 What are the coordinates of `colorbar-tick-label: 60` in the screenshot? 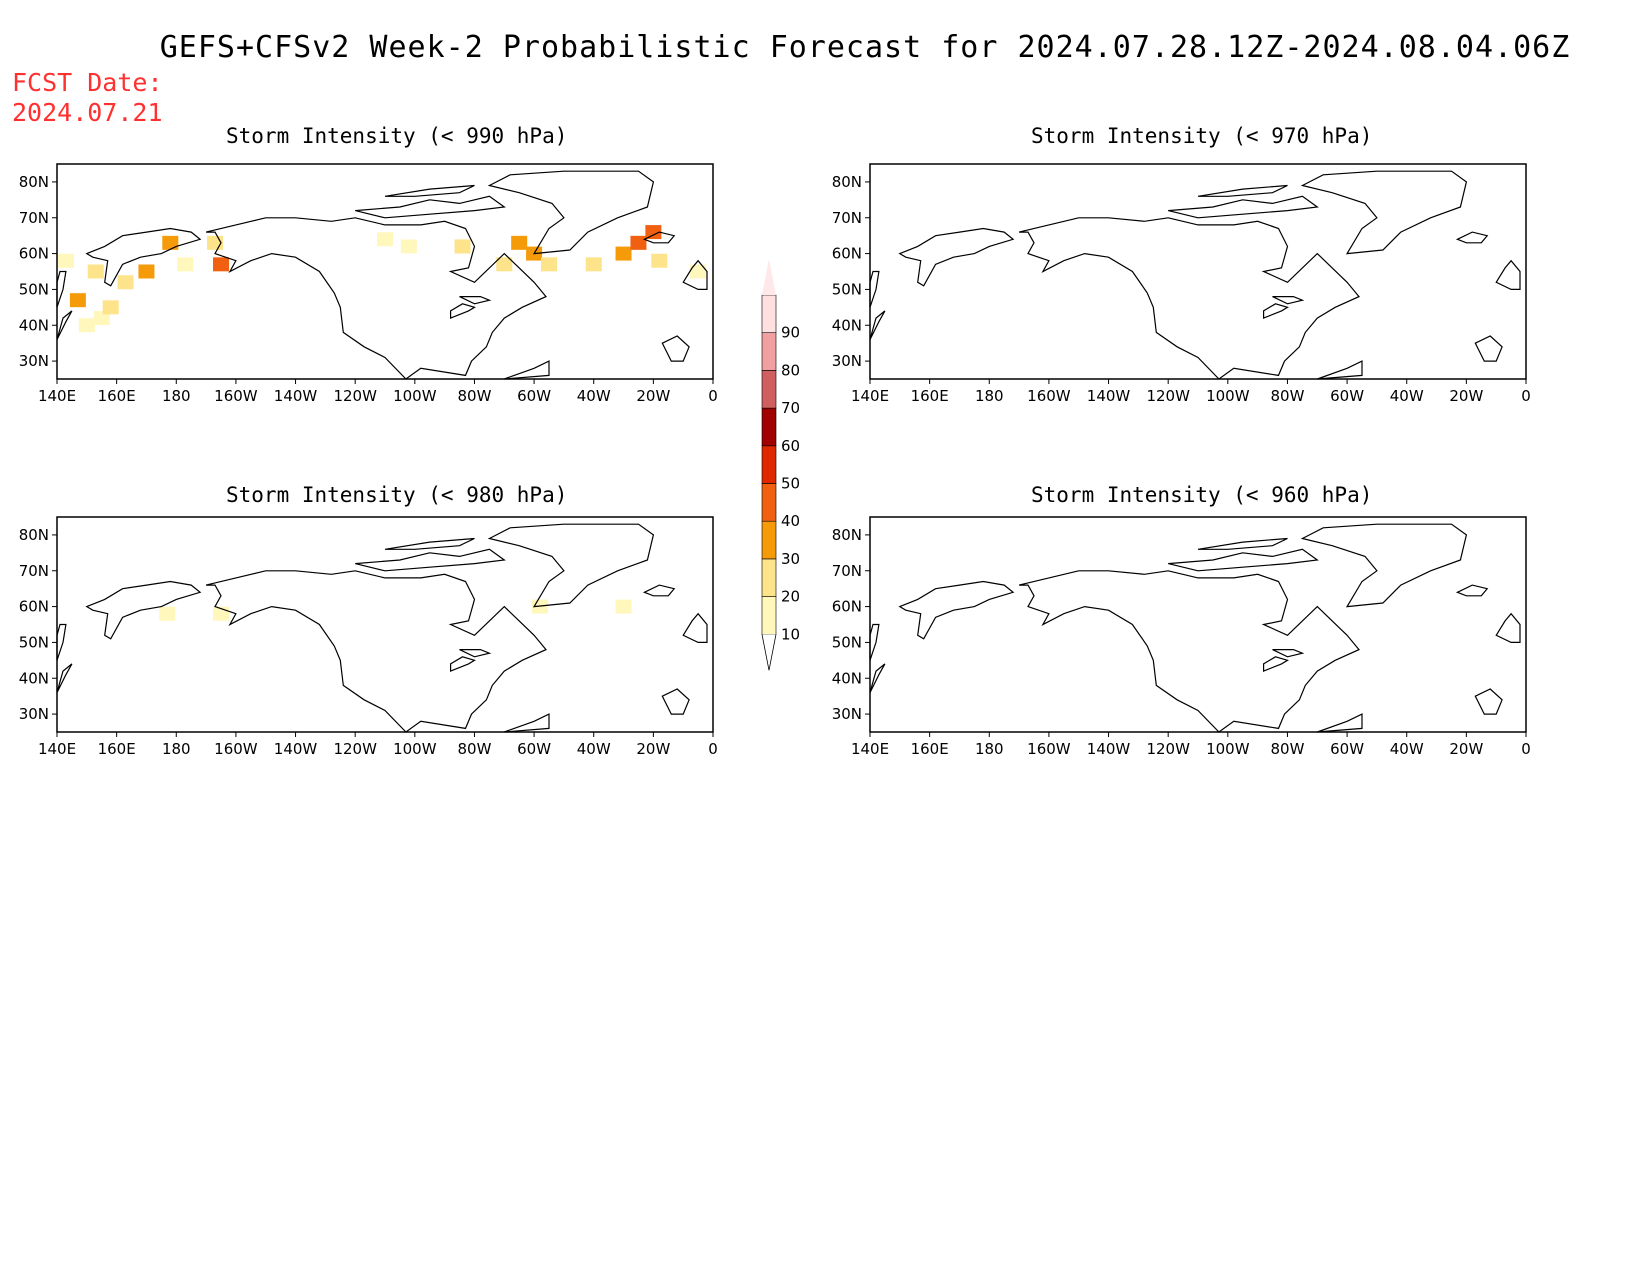 It's located at (790, 446).